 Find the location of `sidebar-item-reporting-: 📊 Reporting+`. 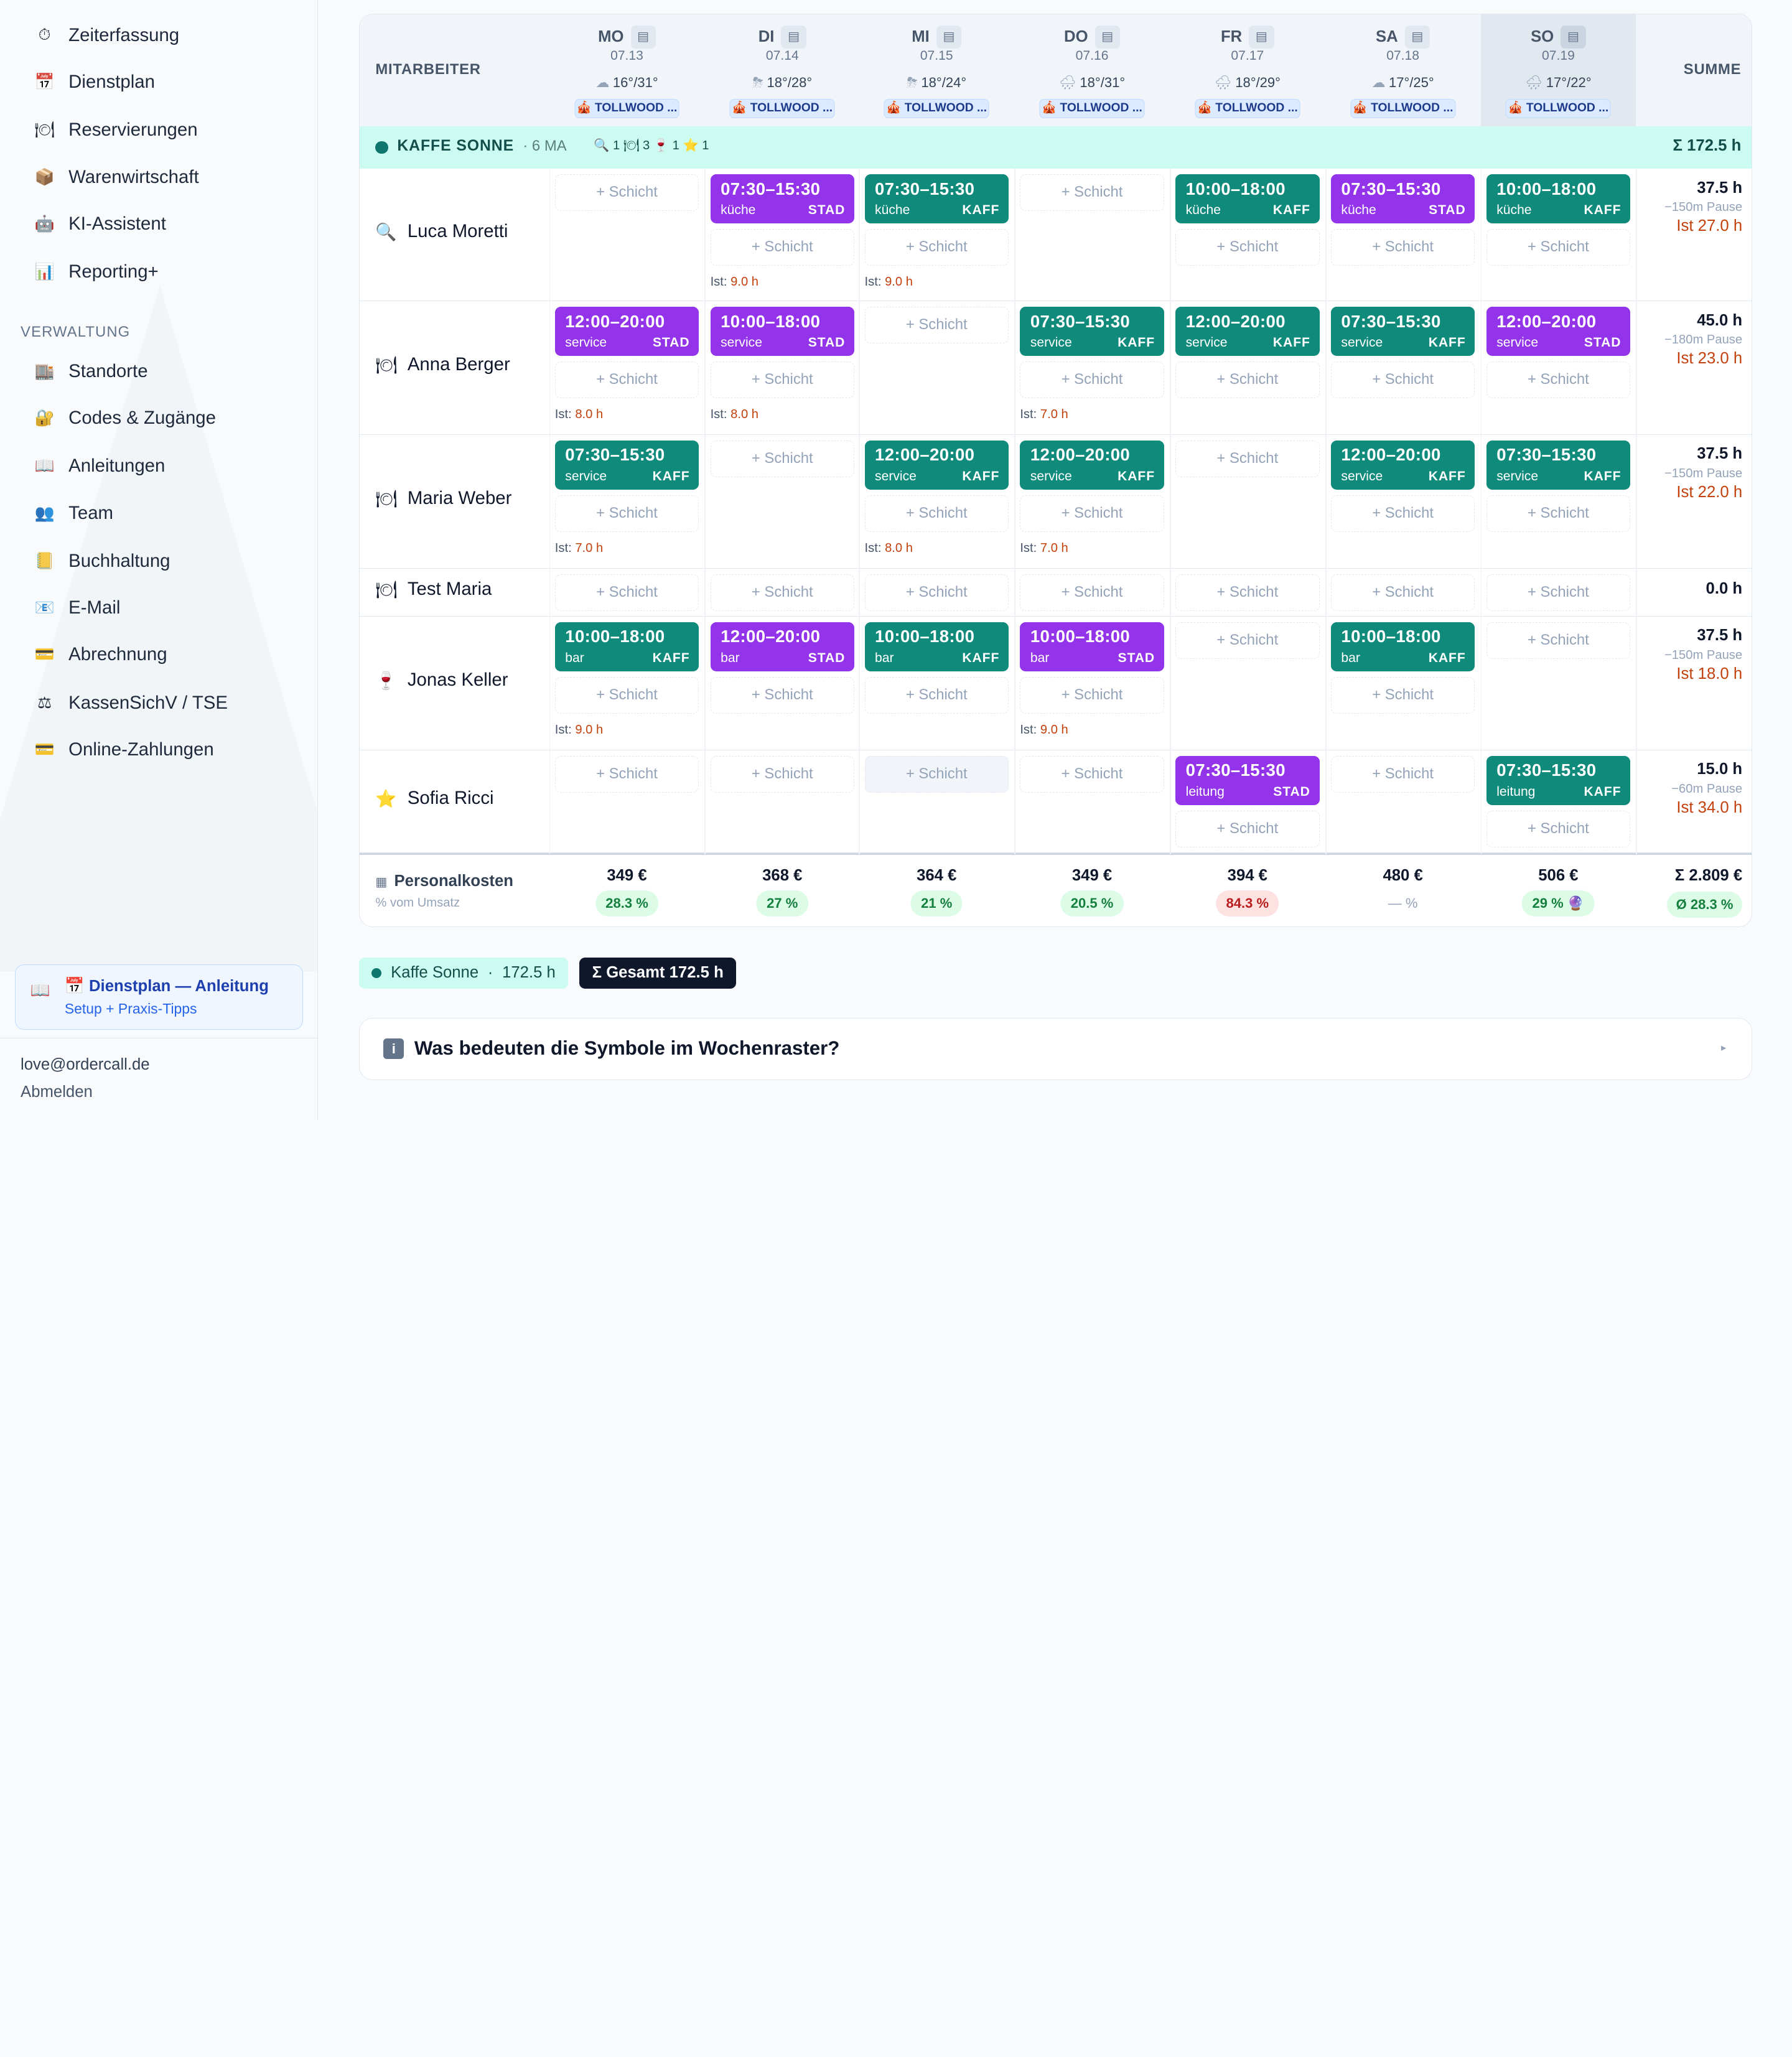

sidebar-item-reporting-: 📊 Reporting+ is located at coordinates (96, 272).